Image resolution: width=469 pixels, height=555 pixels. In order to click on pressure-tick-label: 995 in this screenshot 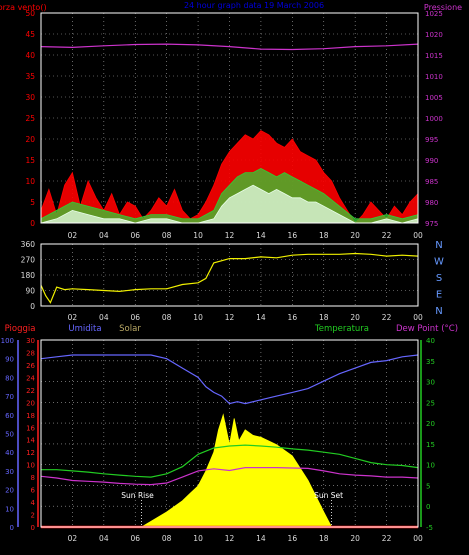, I will do `click(431, 140)`.